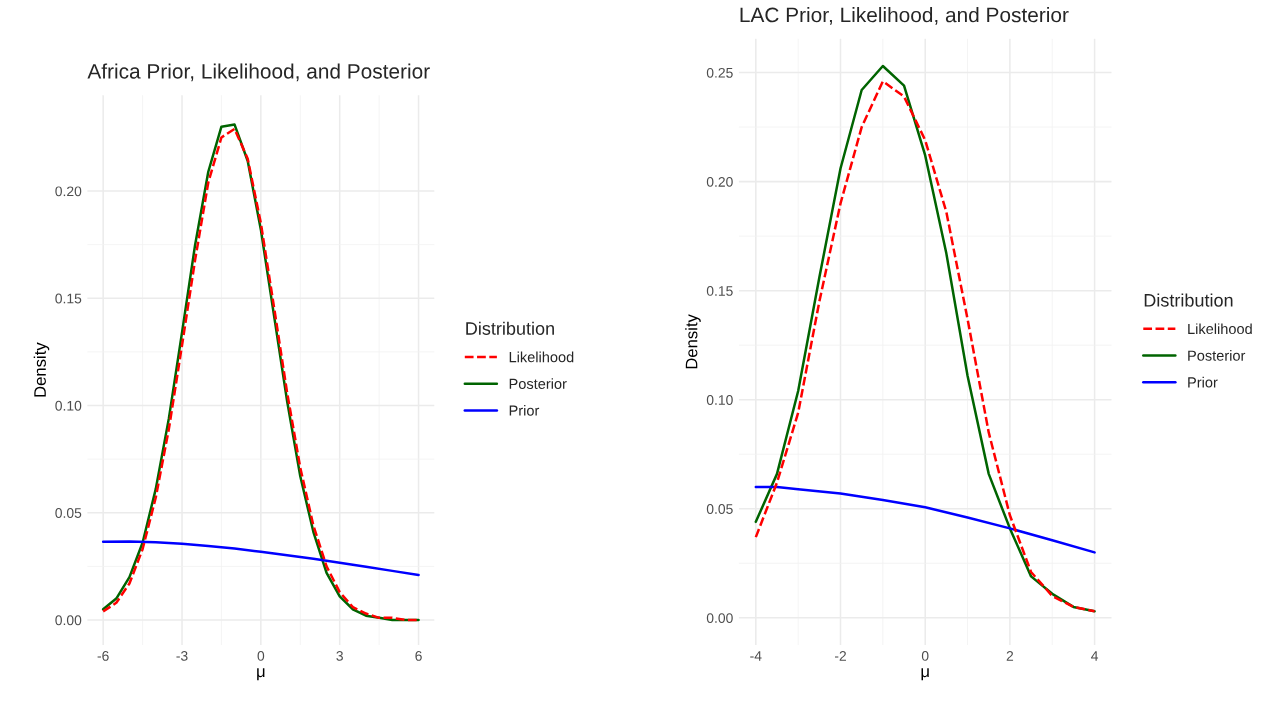  I want to click on chart-title: Africa Prior, Likelihood, and Posterior, so click(258, 72).